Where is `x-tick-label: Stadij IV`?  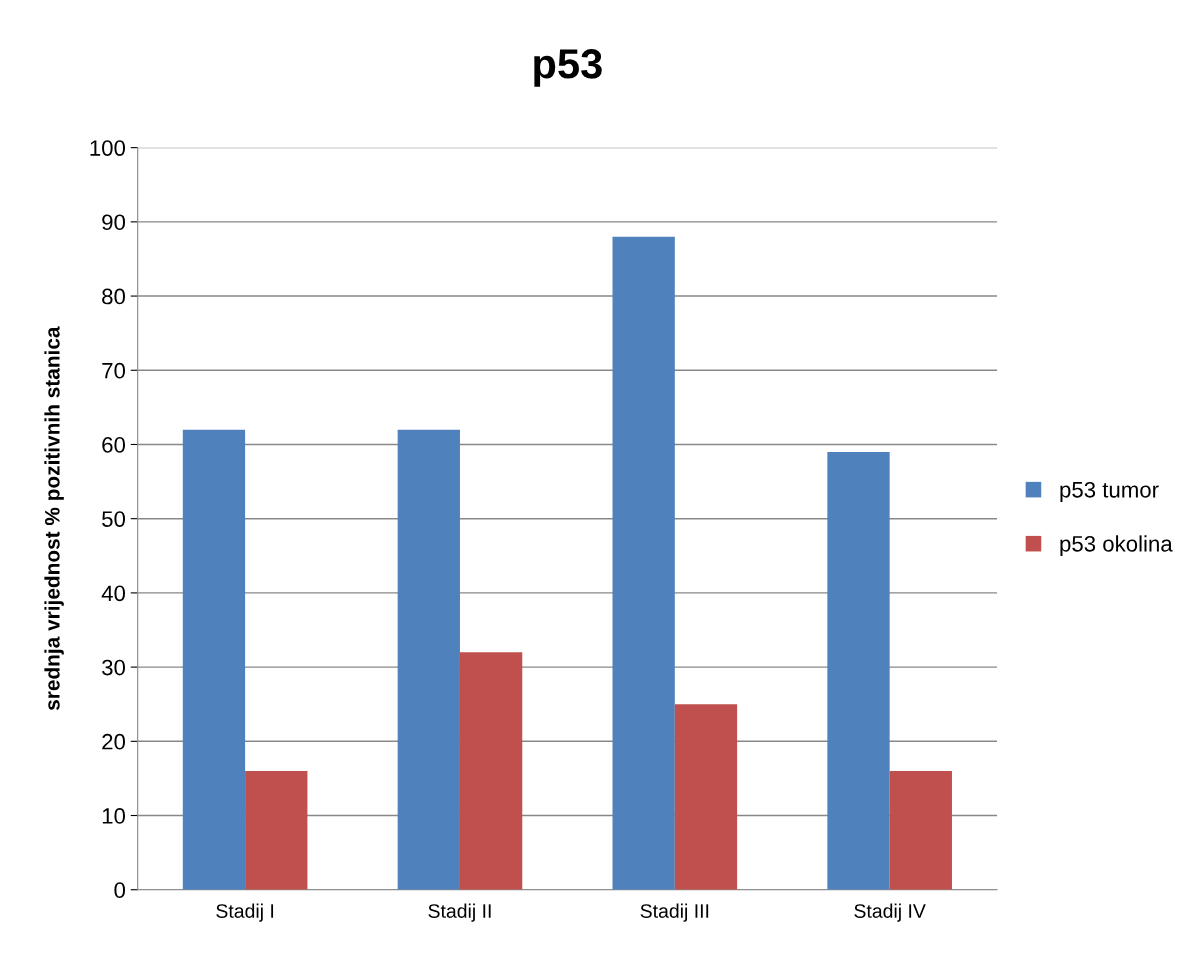
x-tick-label: Stadij IV is located at coordinates (890, 912).